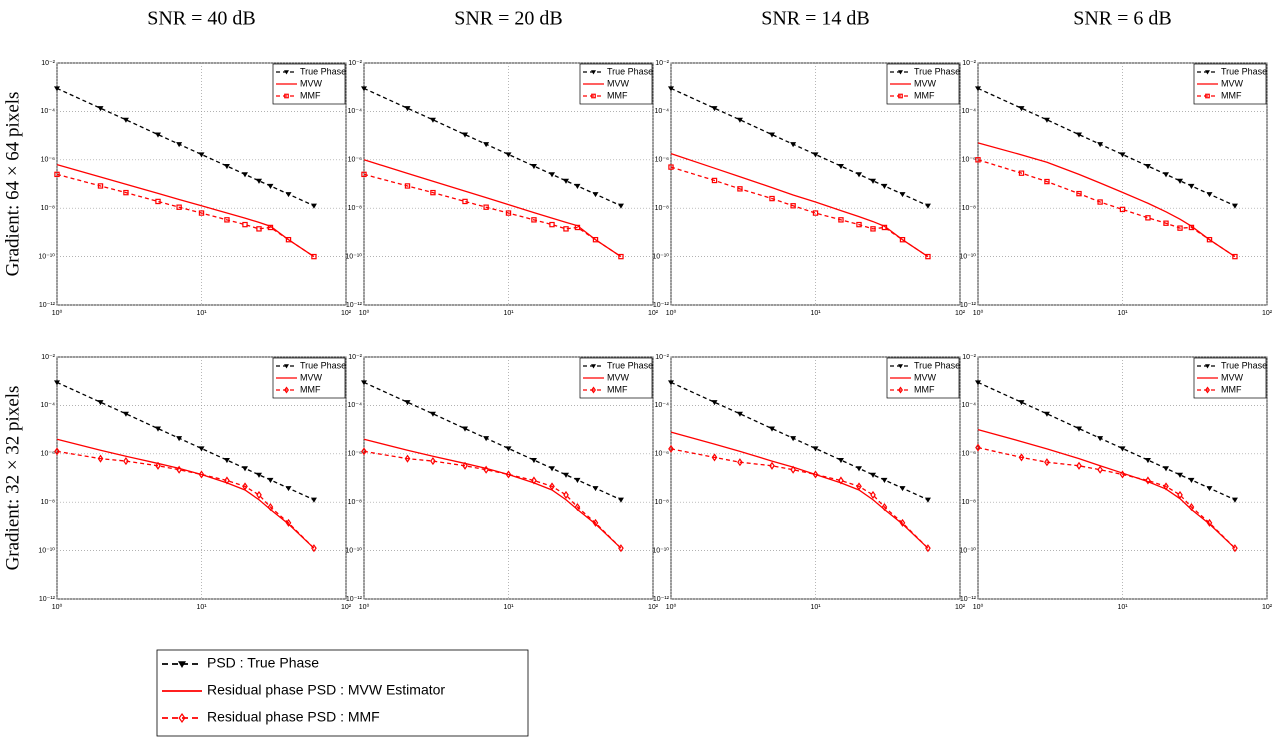 Image resolution: width=1273 pixels, height=741 pixels. I want to click on legend-box, so click(342, 693).